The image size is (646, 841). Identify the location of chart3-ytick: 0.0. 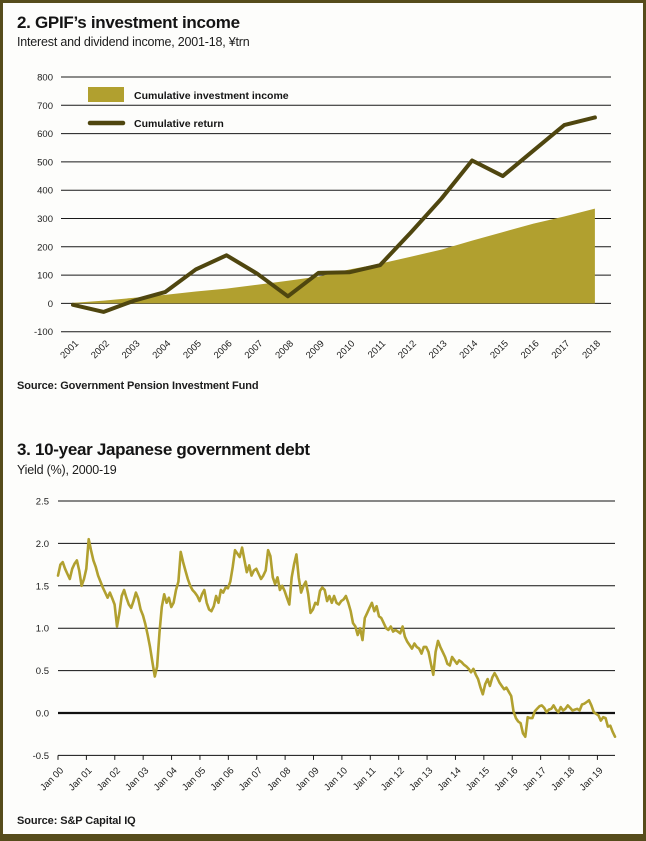
(42, 714).